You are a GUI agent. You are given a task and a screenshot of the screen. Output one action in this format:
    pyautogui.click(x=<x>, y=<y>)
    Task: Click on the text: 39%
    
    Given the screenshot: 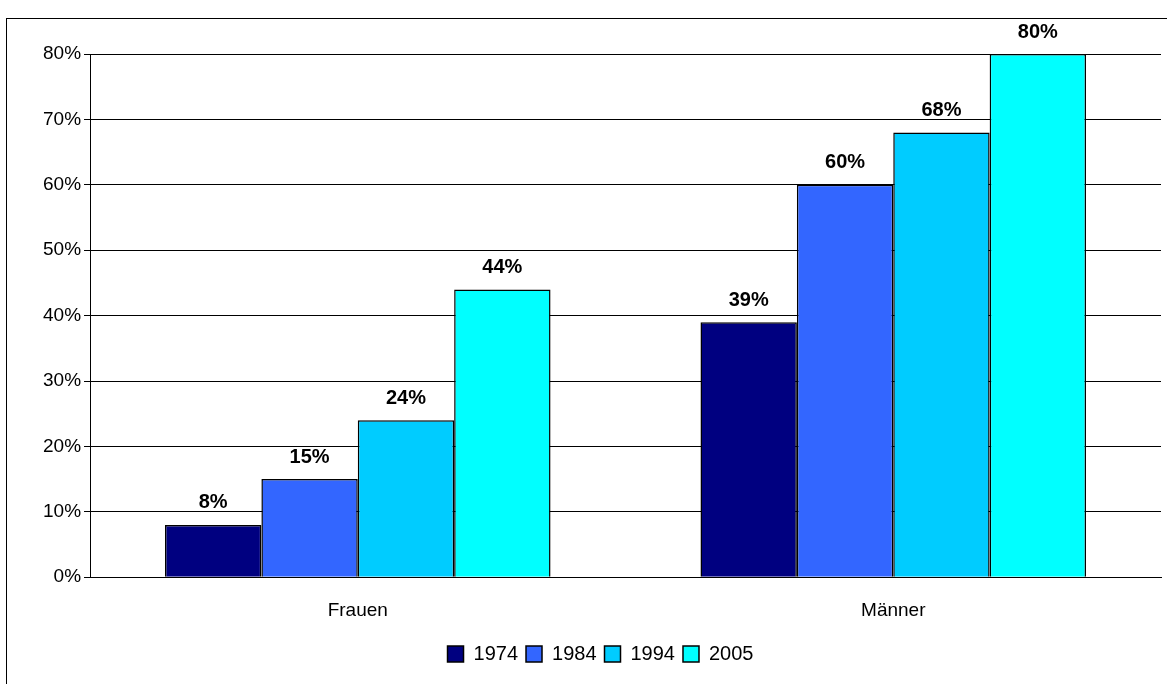 What is the action you would take?
    pyautogui.click(x=748, y=298)
    